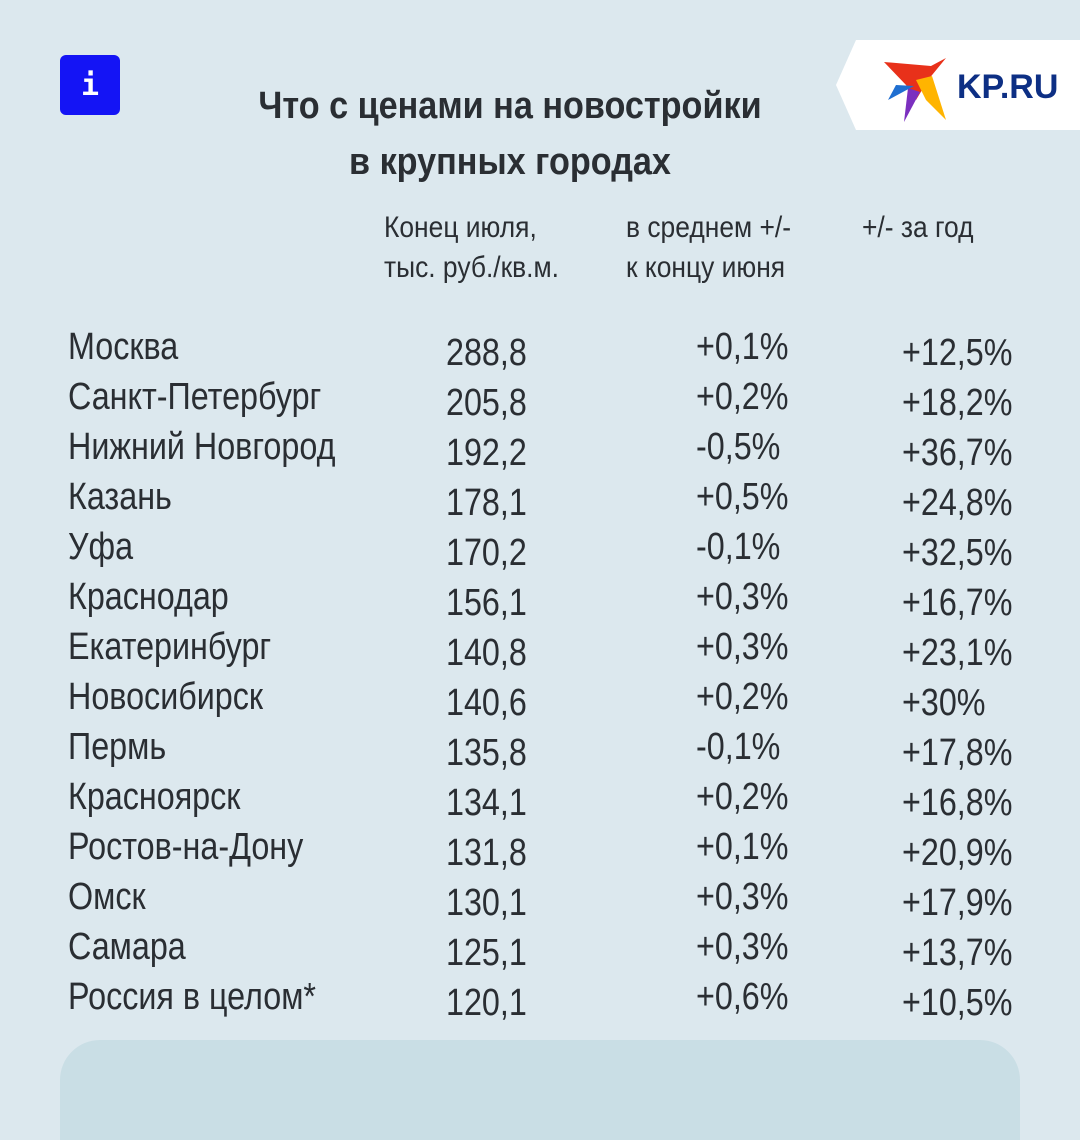 Image resolution: width=1080 pixels, height=1140 pixels. What do you see at coordinates (540, 351) in the screenshot?
I see `table-row: Москва 288,8 +0,1% +12,5%` at bounding box center [540, 351].